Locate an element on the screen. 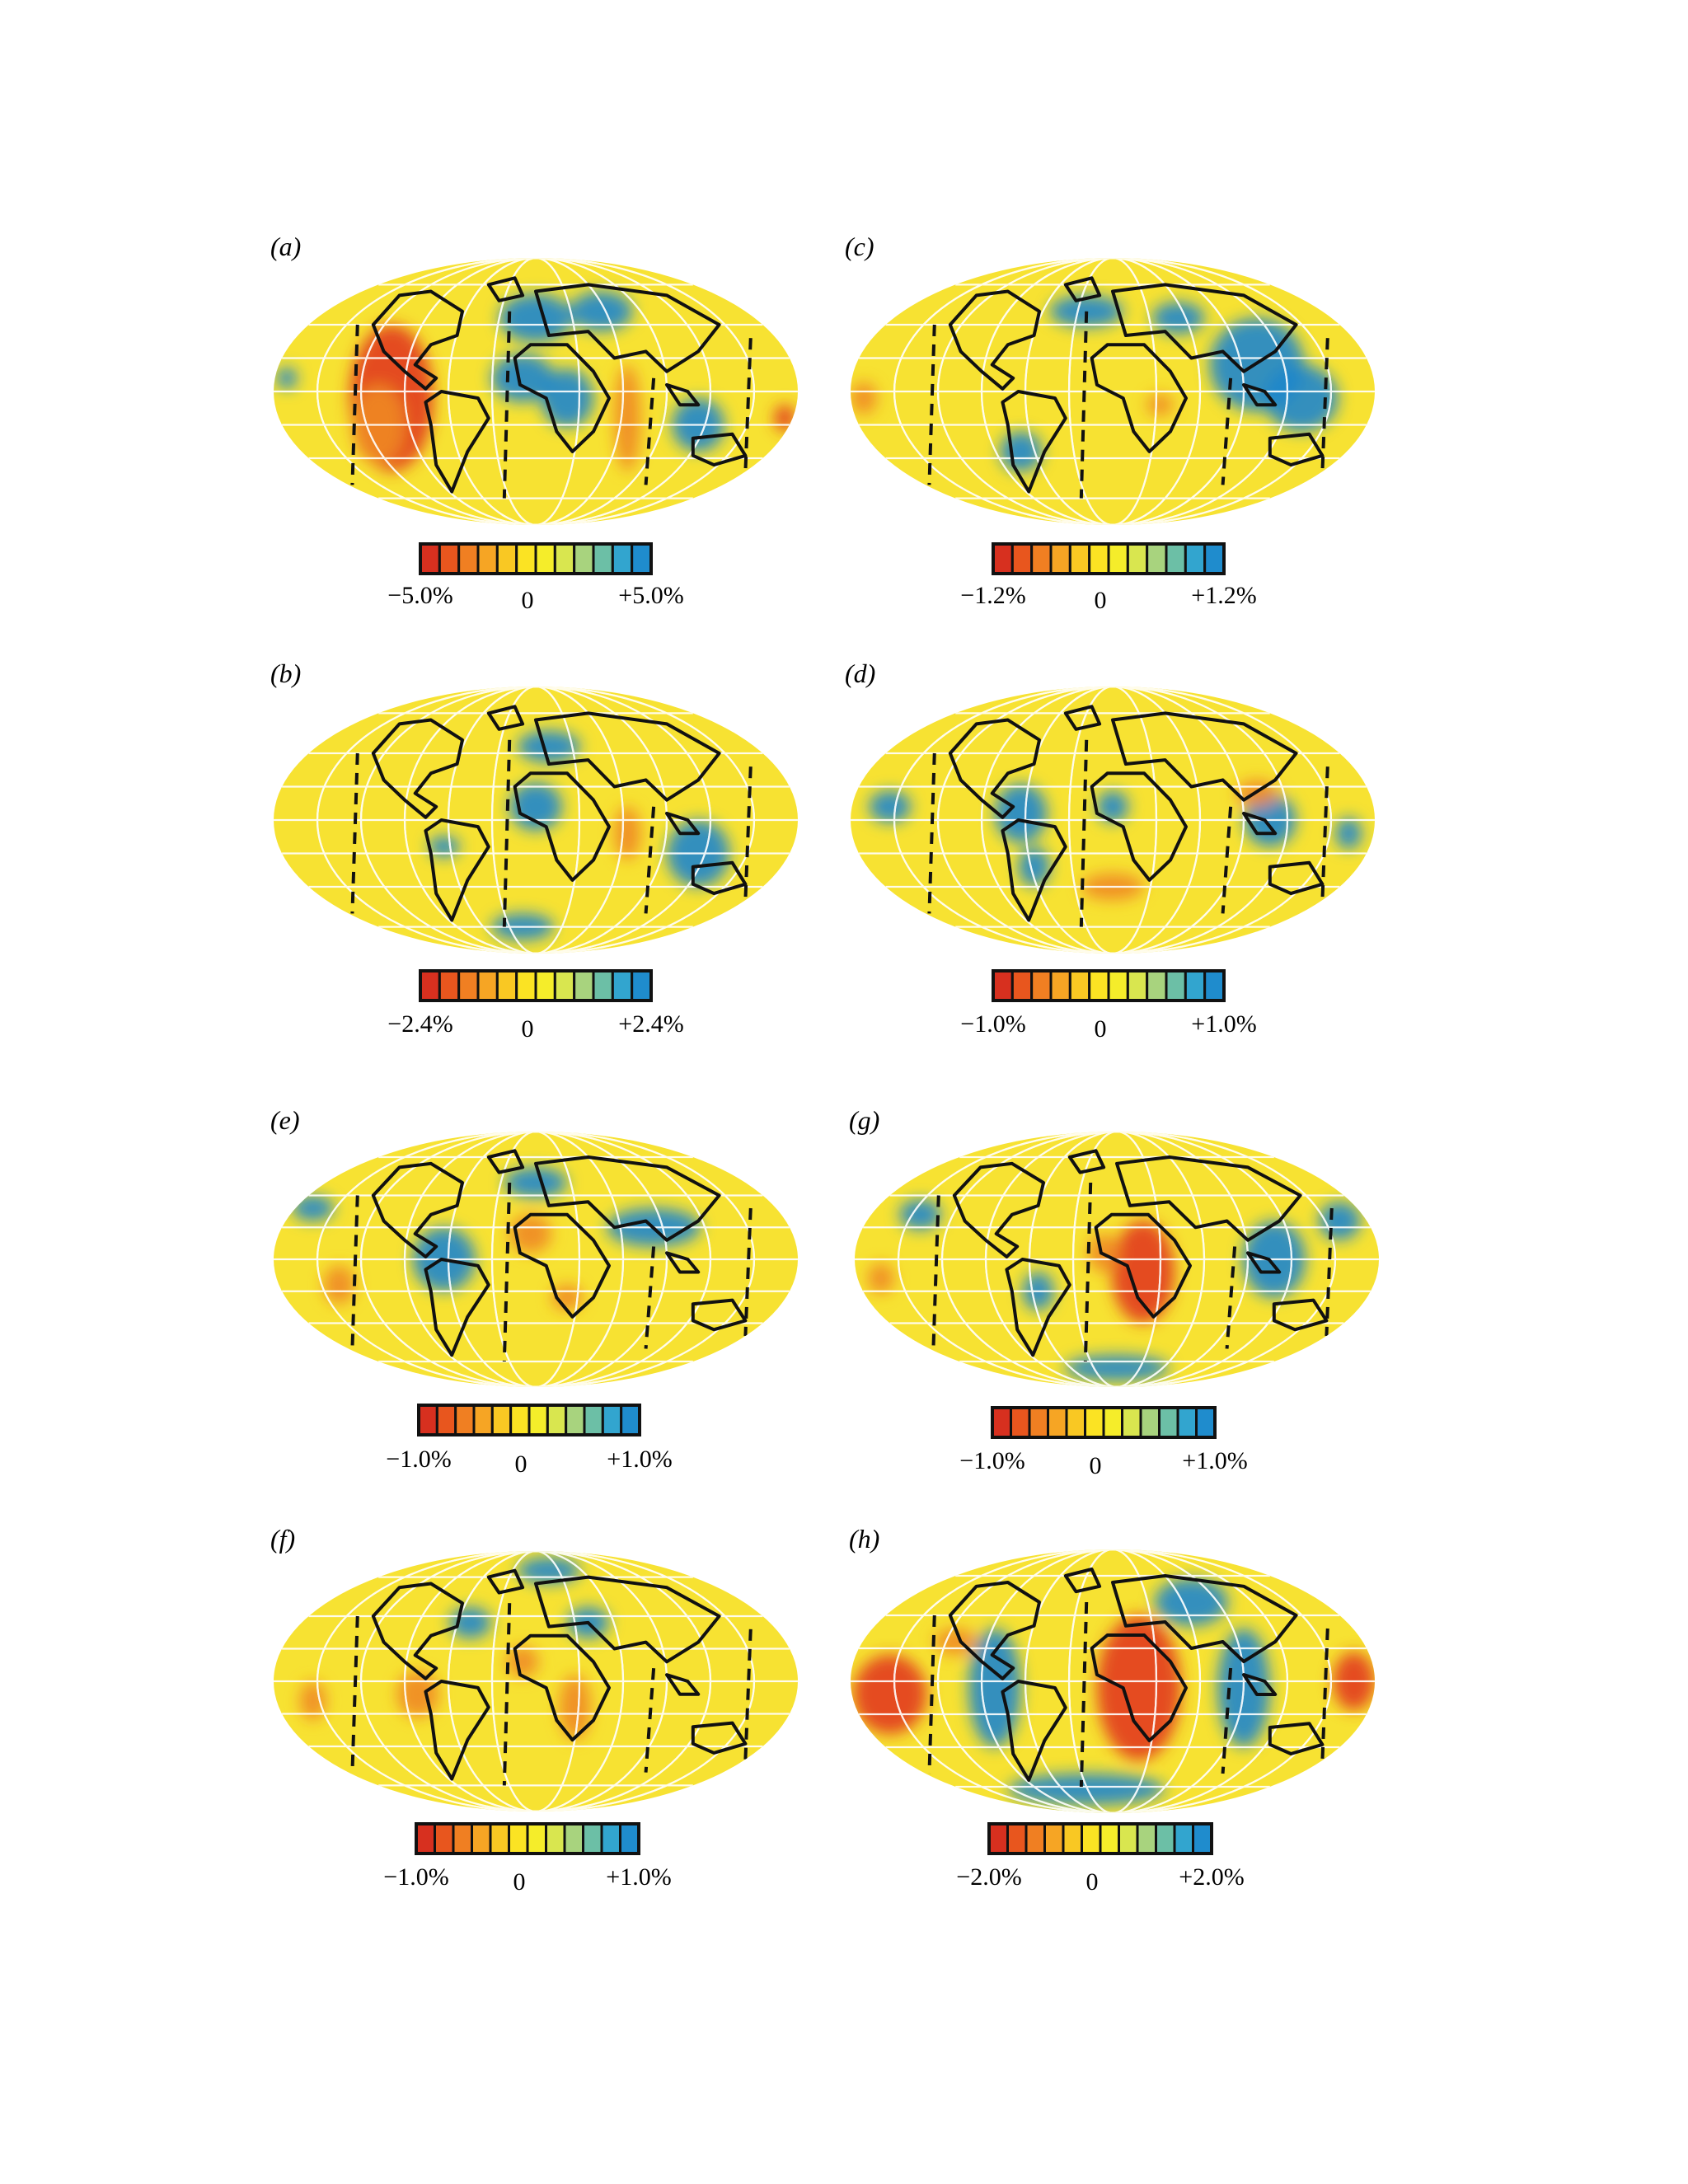  colorbar-max-label: +1.2% is located at coordinates (1223, 595).